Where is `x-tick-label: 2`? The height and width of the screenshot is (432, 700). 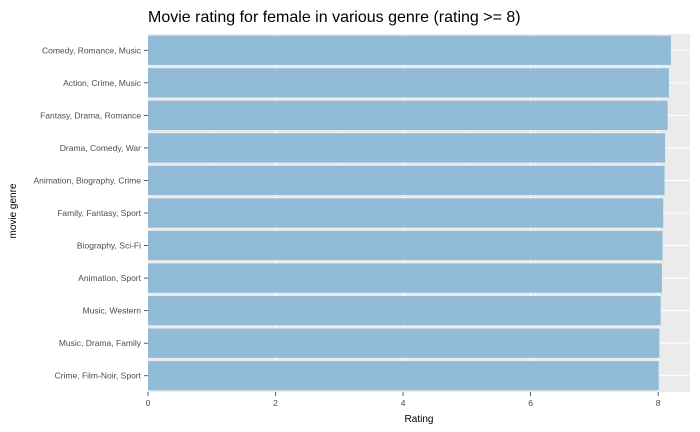
x-tick-label: 2 is located at coordinates (275, 403).